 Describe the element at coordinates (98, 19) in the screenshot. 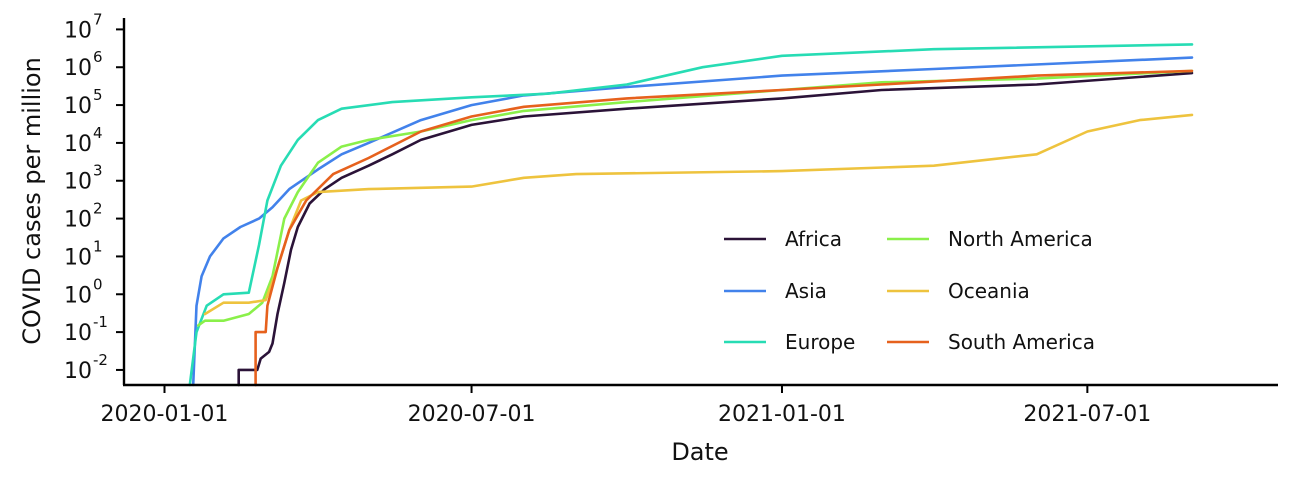

I see `y-tick-exponent: 7` at that location.